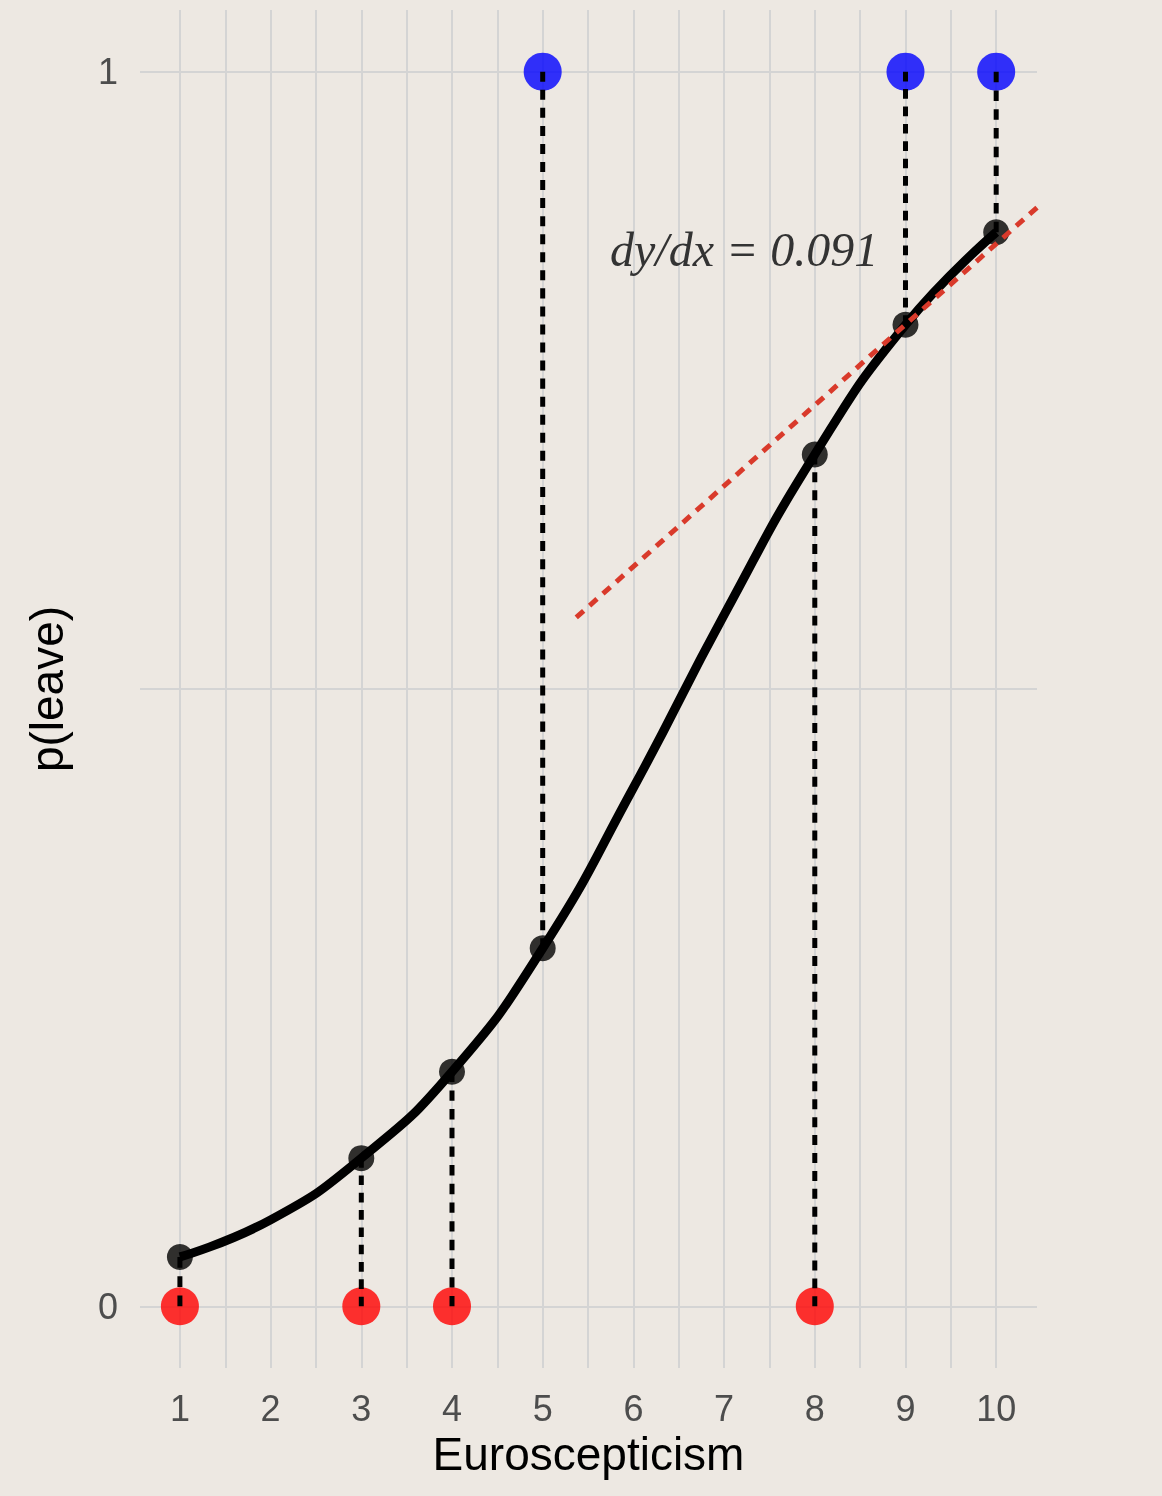  What do you see at coordinates (542, 1408) in the screenshot?
I see `x-tick-label: 5` at bounding box center [542, 1408].